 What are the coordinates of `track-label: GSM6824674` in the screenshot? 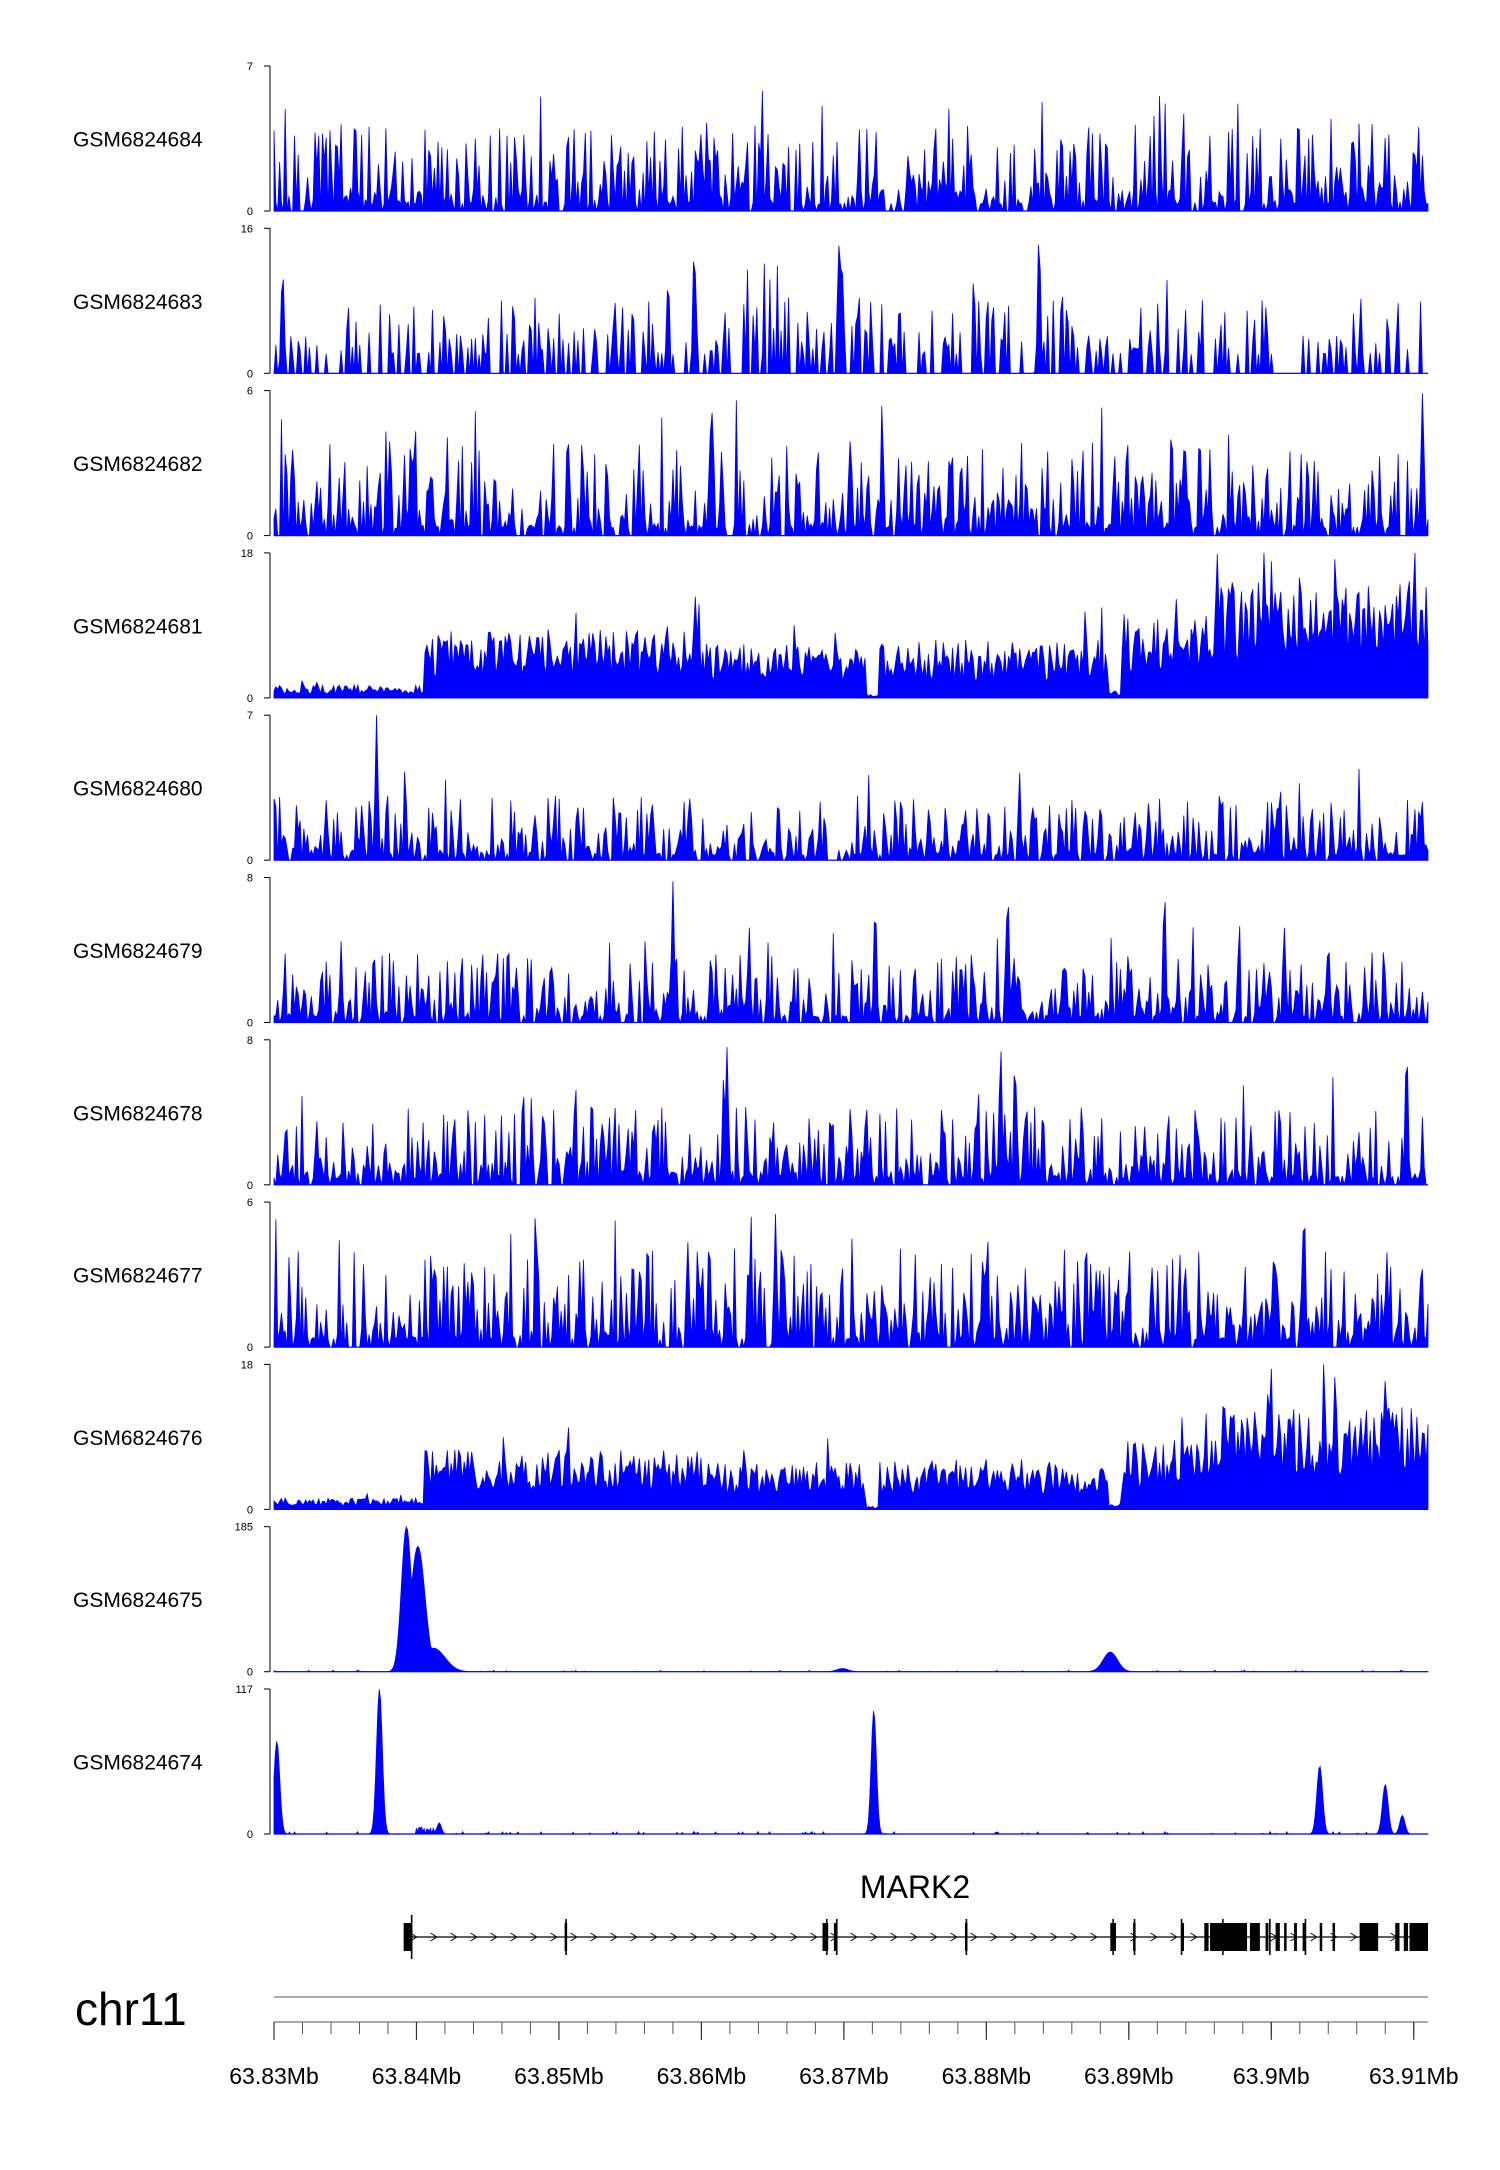 It's located at (138, 1763).